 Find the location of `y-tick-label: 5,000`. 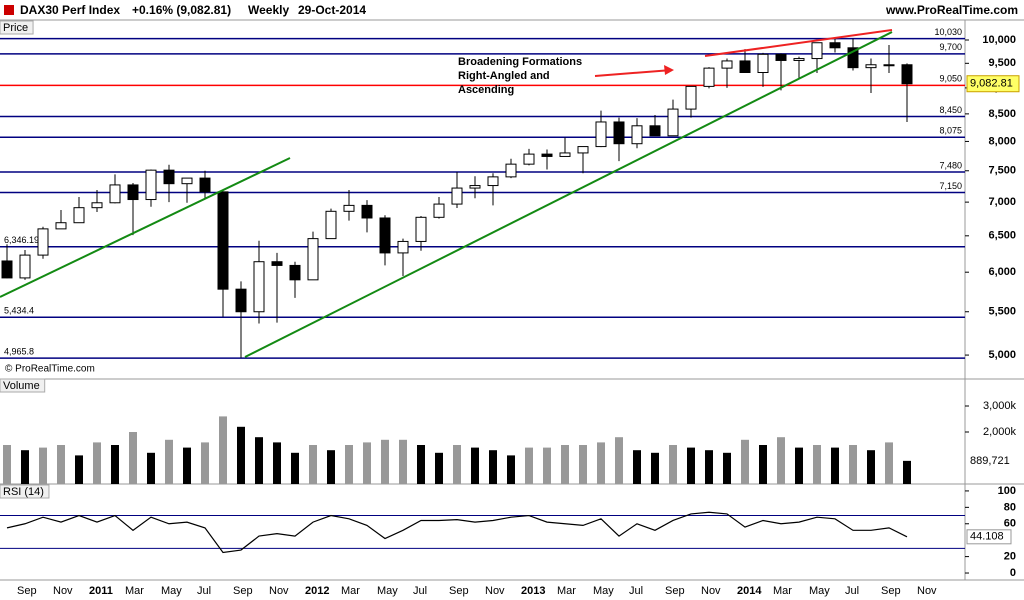

y-tick-label: 5,000 is located at coordinates (1002, 355).